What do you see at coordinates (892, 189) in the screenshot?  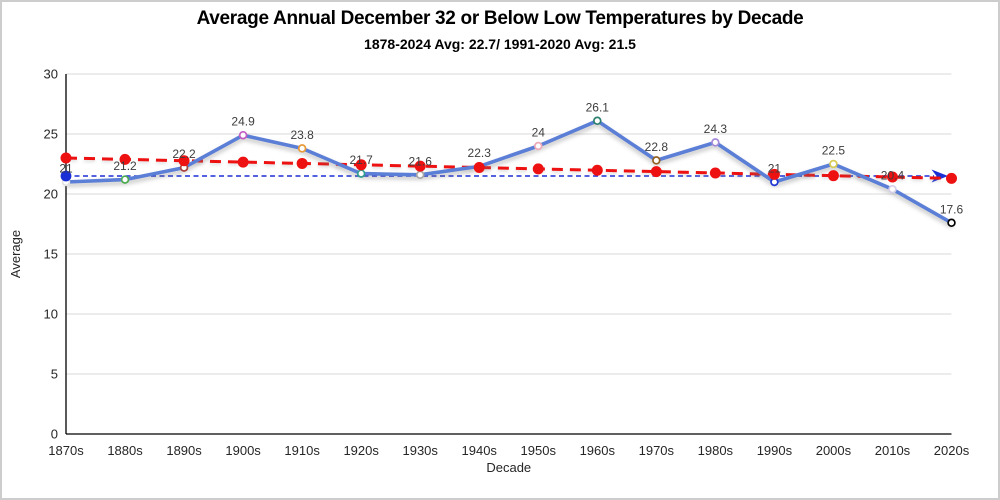 I see `data-point-marker-2010s` at bounding box center [892, 189].